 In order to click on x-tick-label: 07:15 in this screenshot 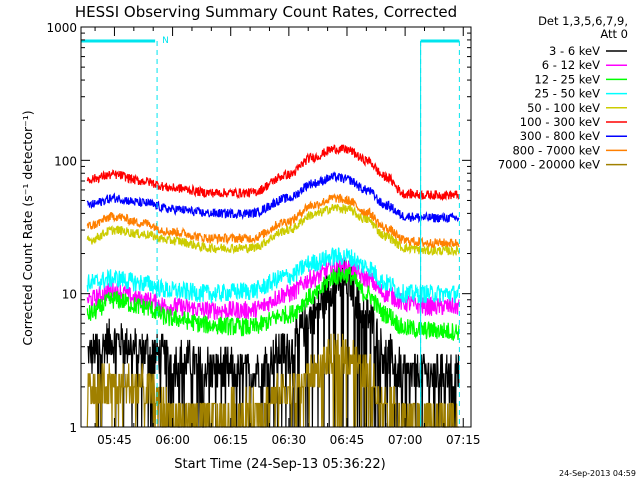, I will do `click(463, 440)`.